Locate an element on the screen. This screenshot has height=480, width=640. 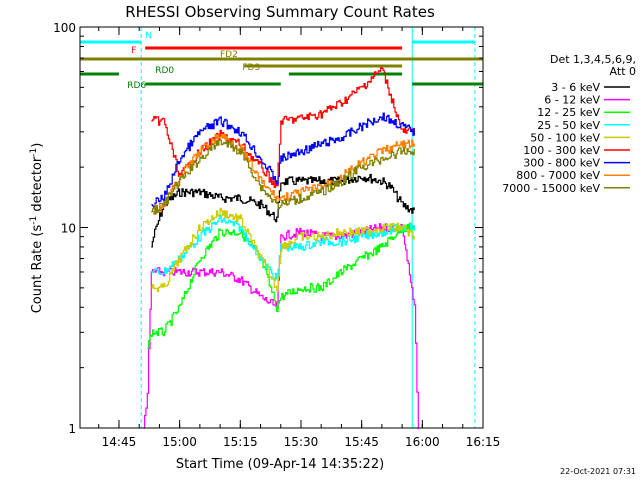
y-axis-label-end: ) is located at coordinates (37, 145).